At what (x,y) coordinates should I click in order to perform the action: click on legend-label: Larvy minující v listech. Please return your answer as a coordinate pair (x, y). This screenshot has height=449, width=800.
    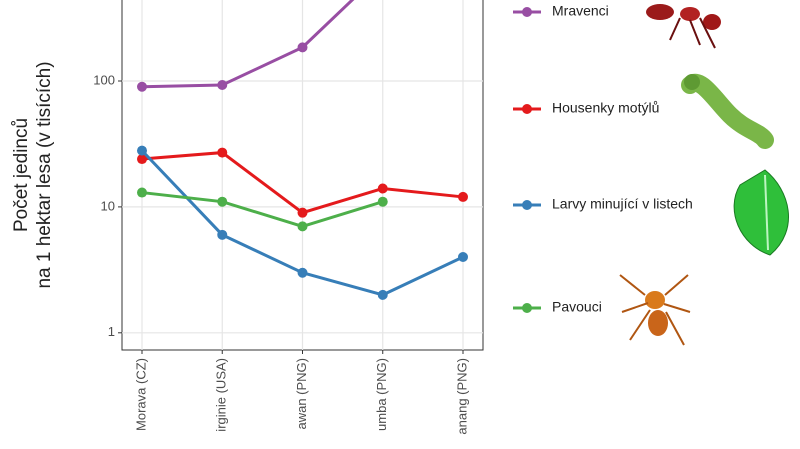
    Looking at the image, I should click on (622, 204).